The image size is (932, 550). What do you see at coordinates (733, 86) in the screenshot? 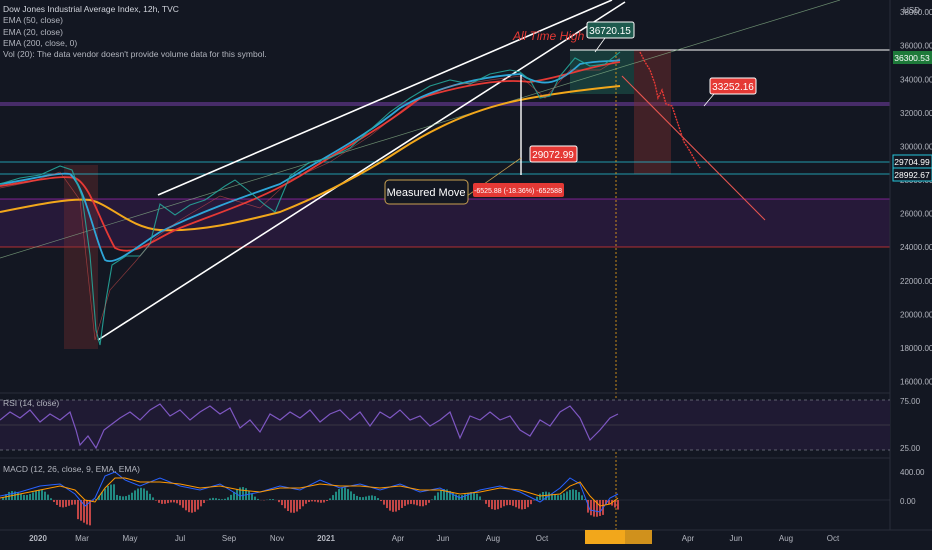
I see `target-value-badge` at bounding box center [733, 86].